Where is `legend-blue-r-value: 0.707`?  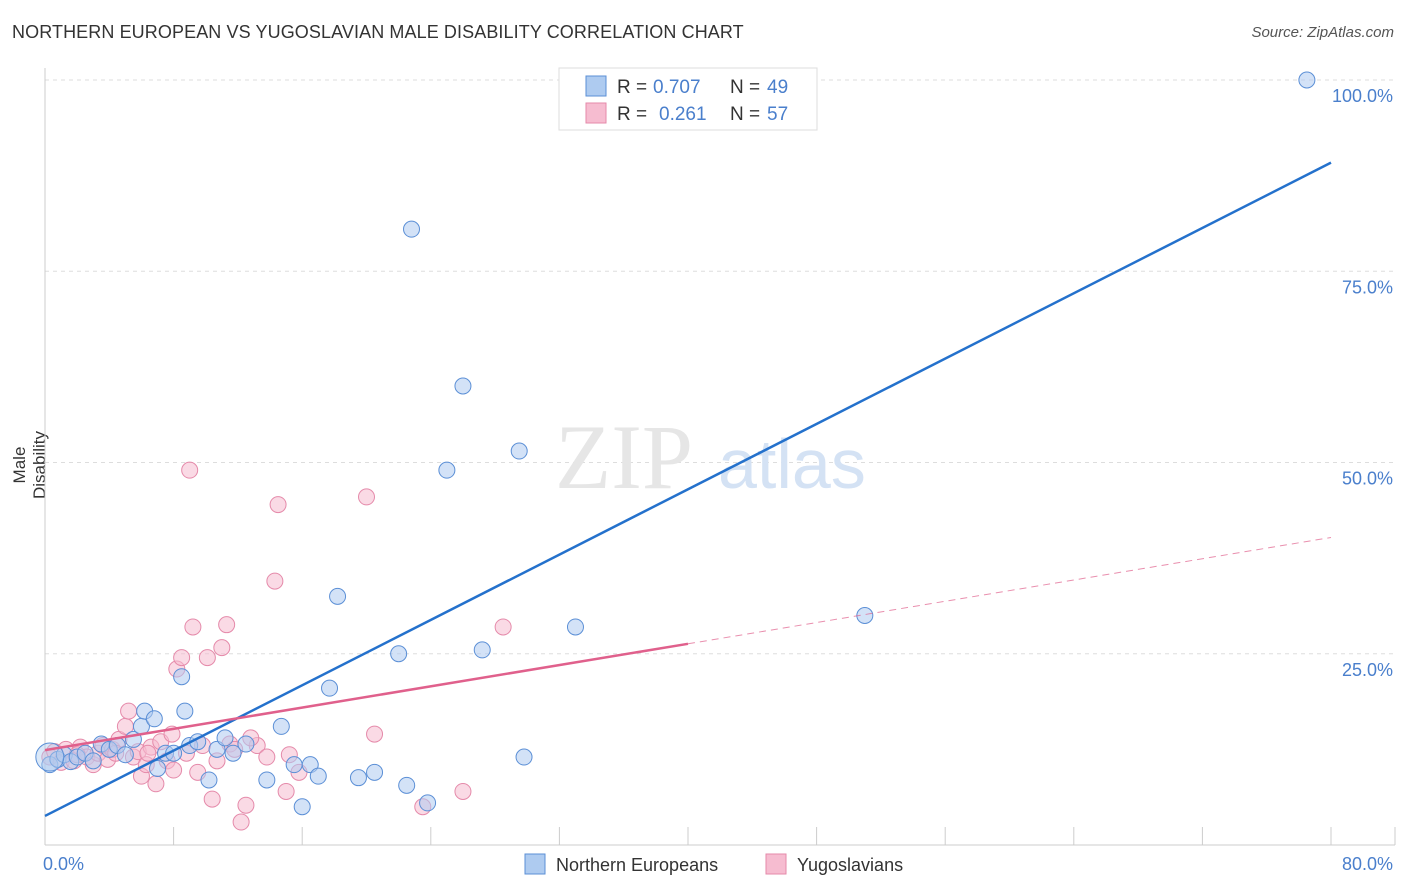 legend-blue-r-value: 0.707 is located at coordinates (677, 87).